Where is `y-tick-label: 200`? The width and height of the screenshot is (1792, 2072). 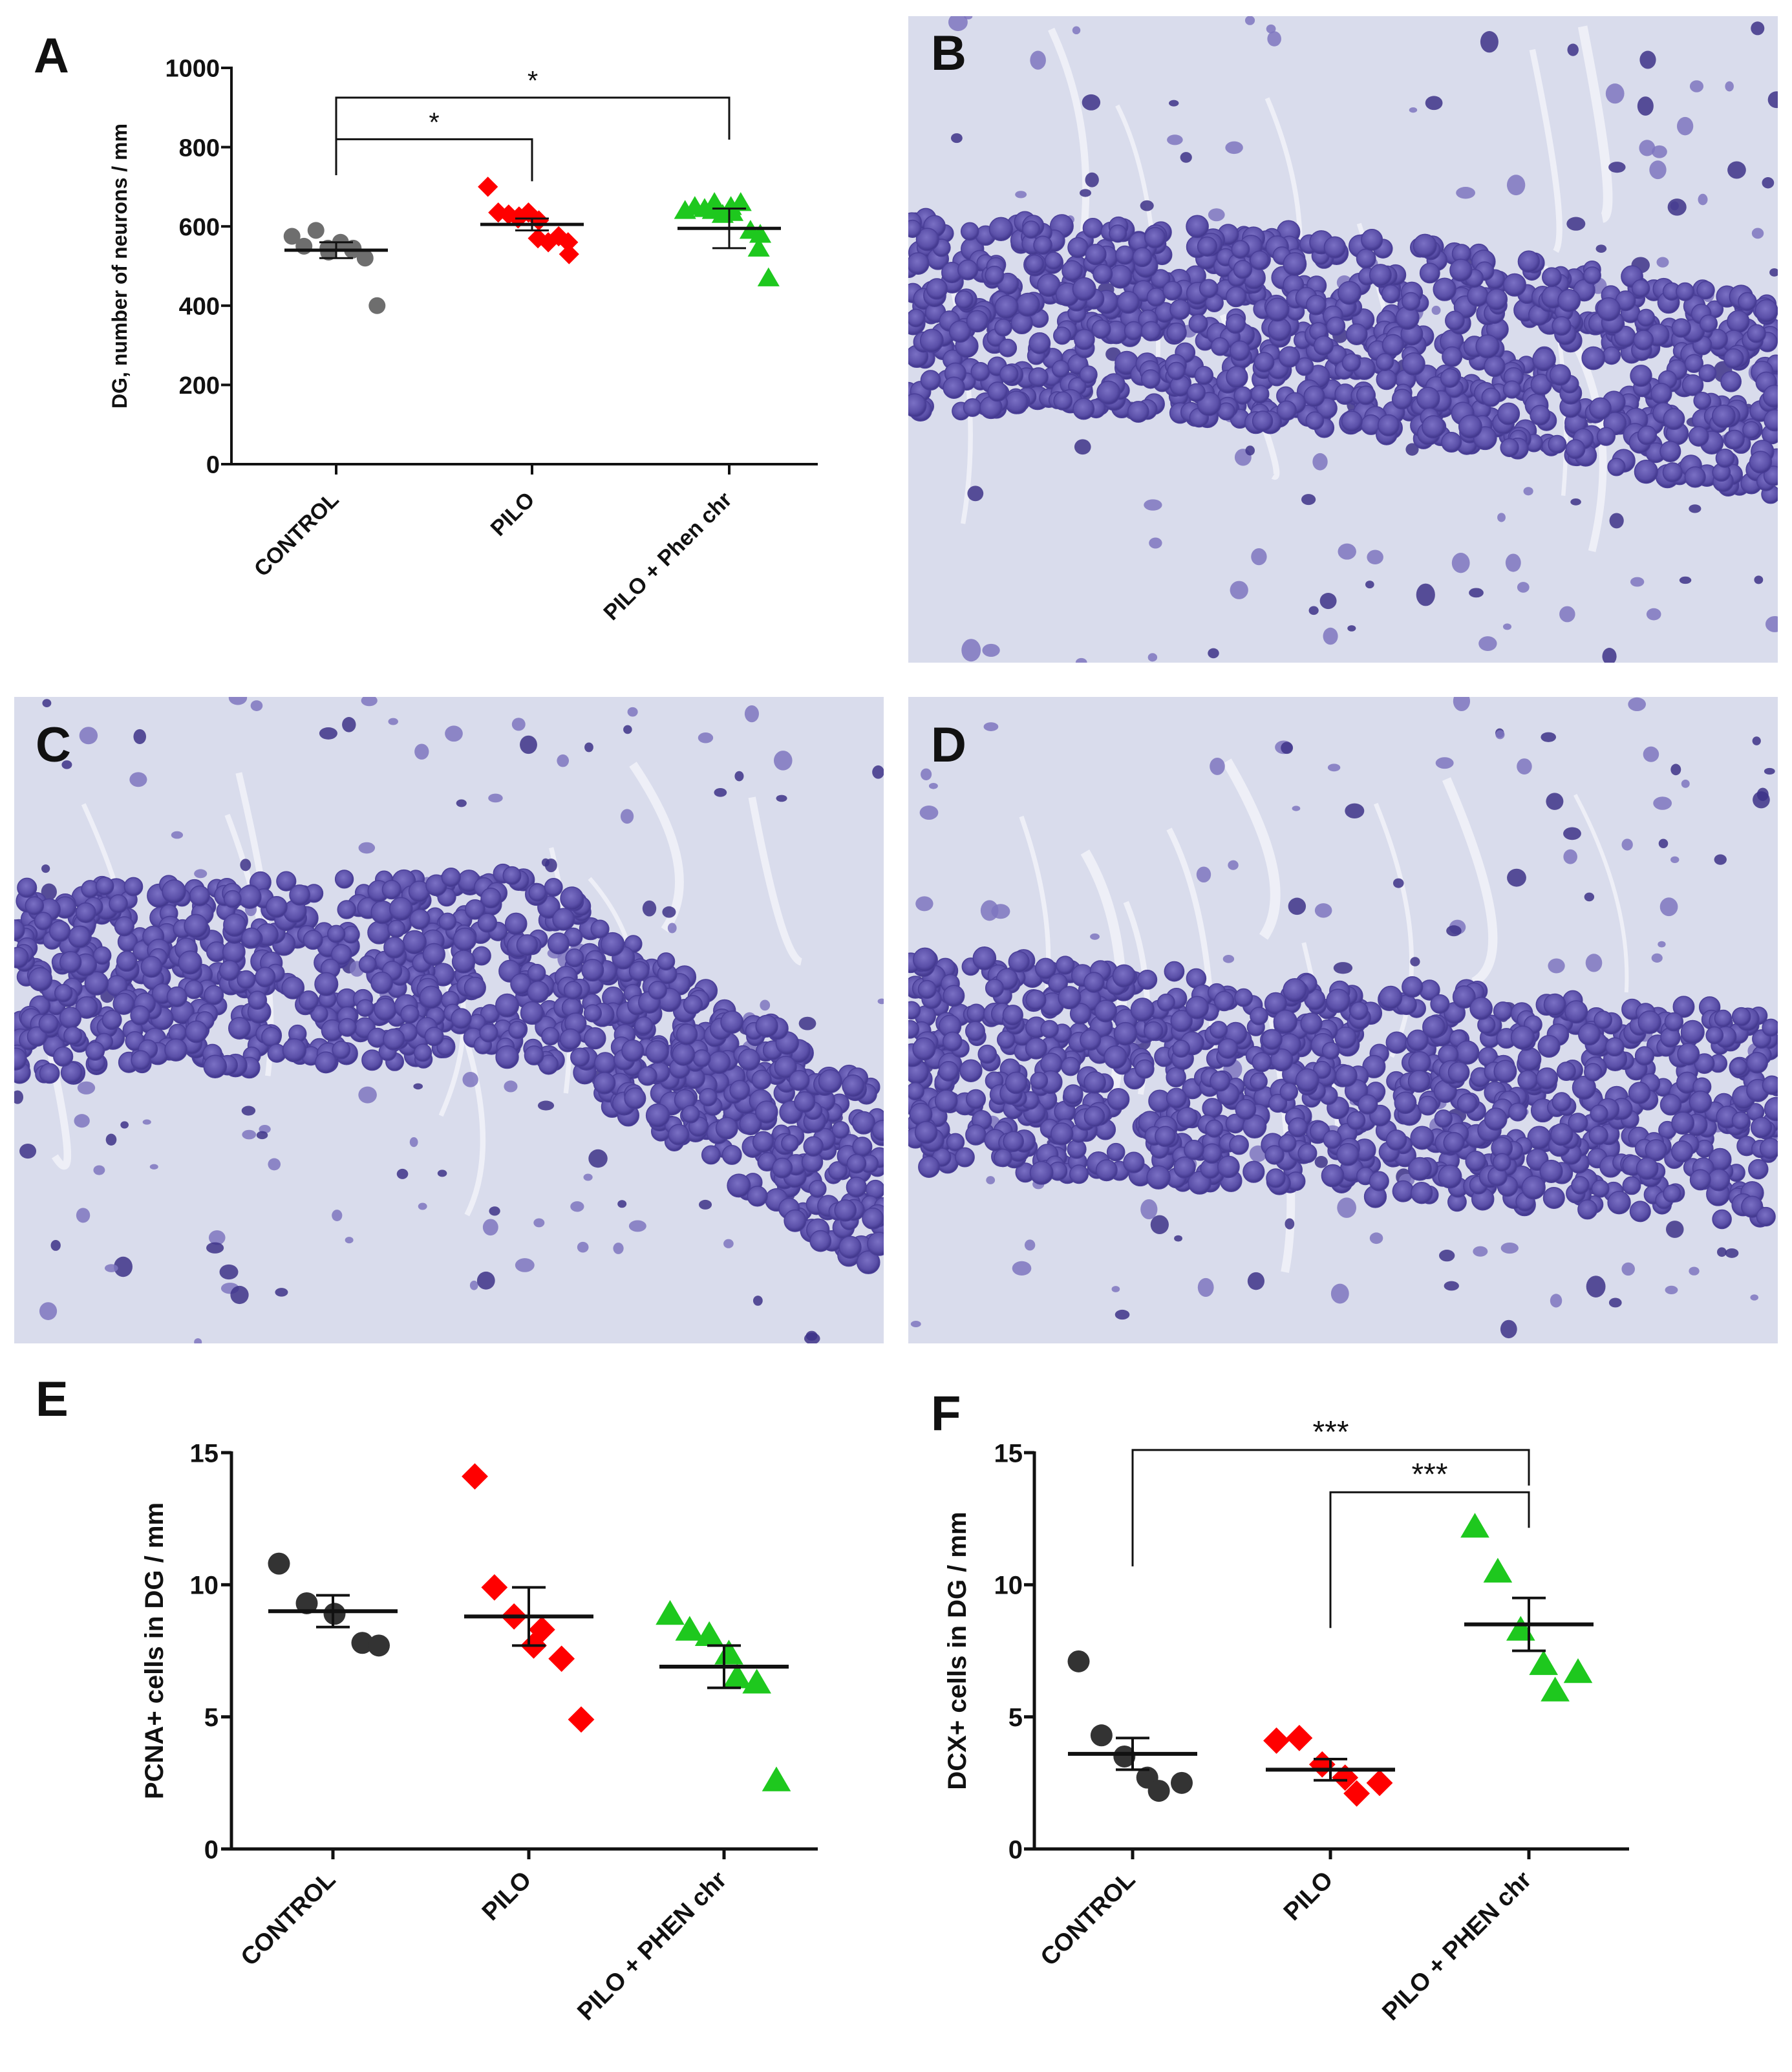
y-tick-label: 200 is located at coordinates (200, 386).